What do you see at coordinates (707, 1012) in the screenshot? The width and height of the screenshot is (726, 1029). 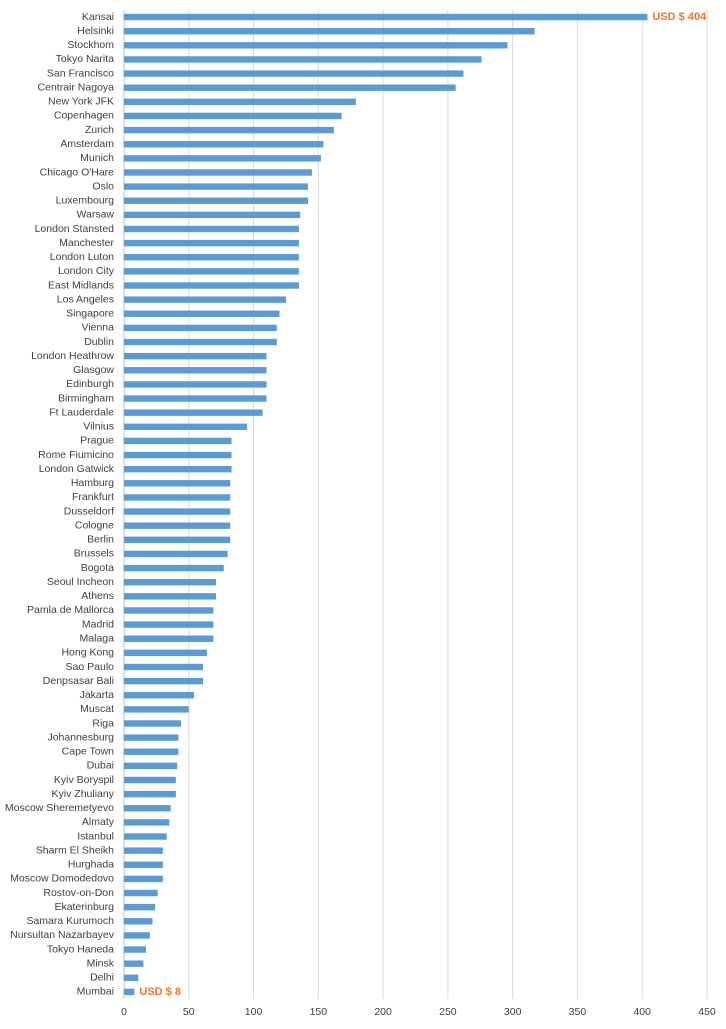 I see `x-tick-label: 450` at bounding box center [707, 1012].